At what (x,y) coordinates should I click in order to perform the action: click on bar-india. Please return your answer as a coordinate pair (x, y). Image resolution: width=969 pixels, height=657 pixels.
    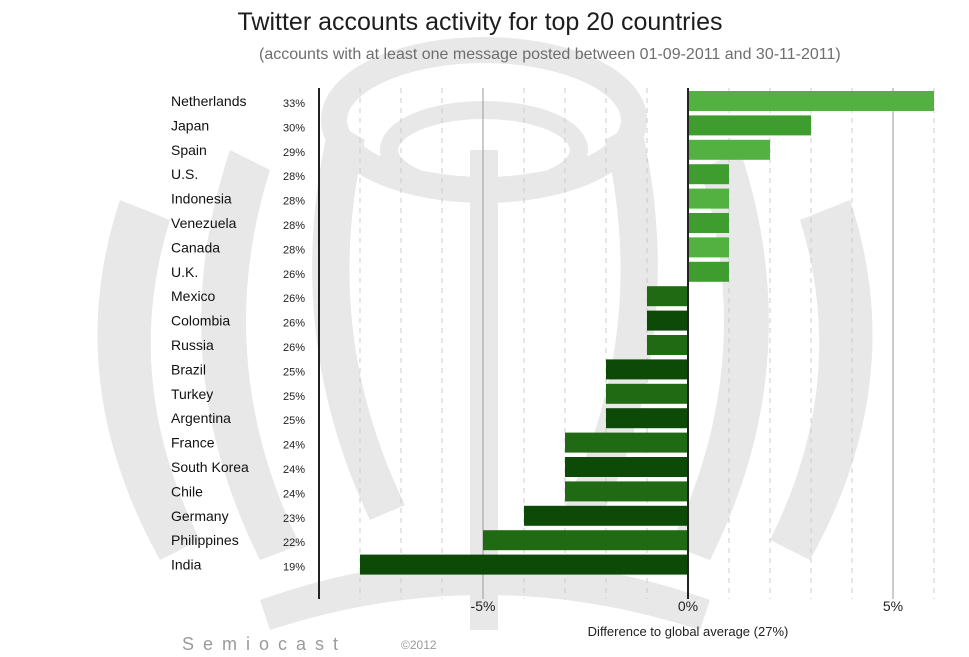
    Looking at the image, I should click on (524, 564).